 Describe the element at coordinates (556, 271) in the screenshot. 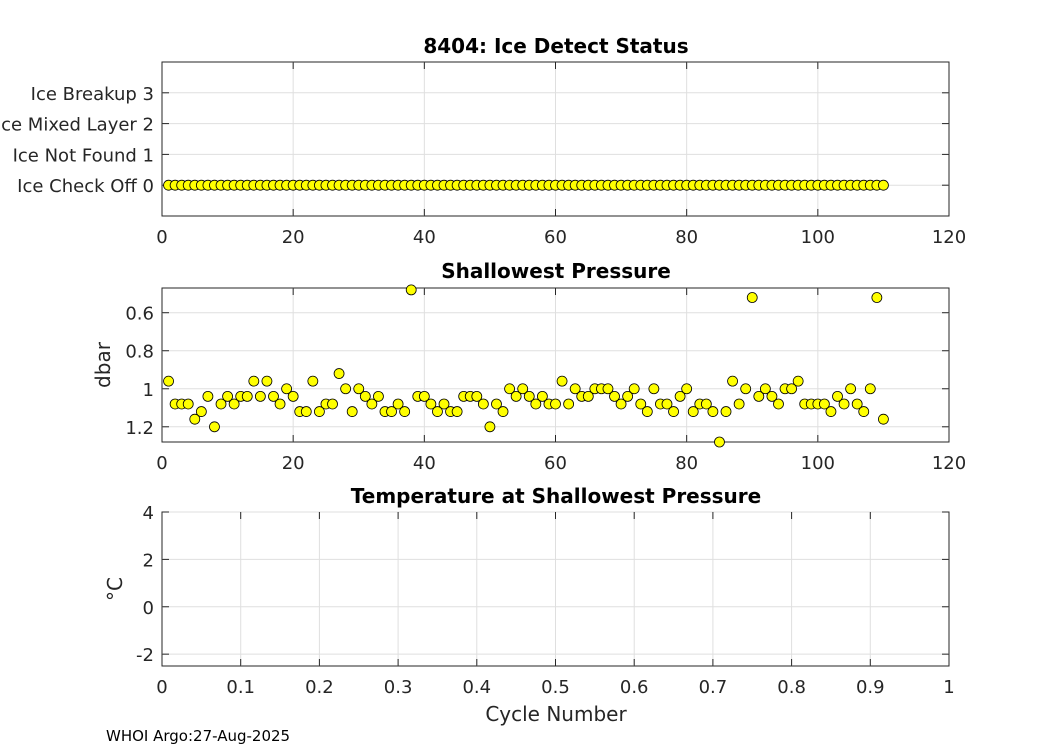

I see `pressure-title: Shallowest Pressure` at that location.